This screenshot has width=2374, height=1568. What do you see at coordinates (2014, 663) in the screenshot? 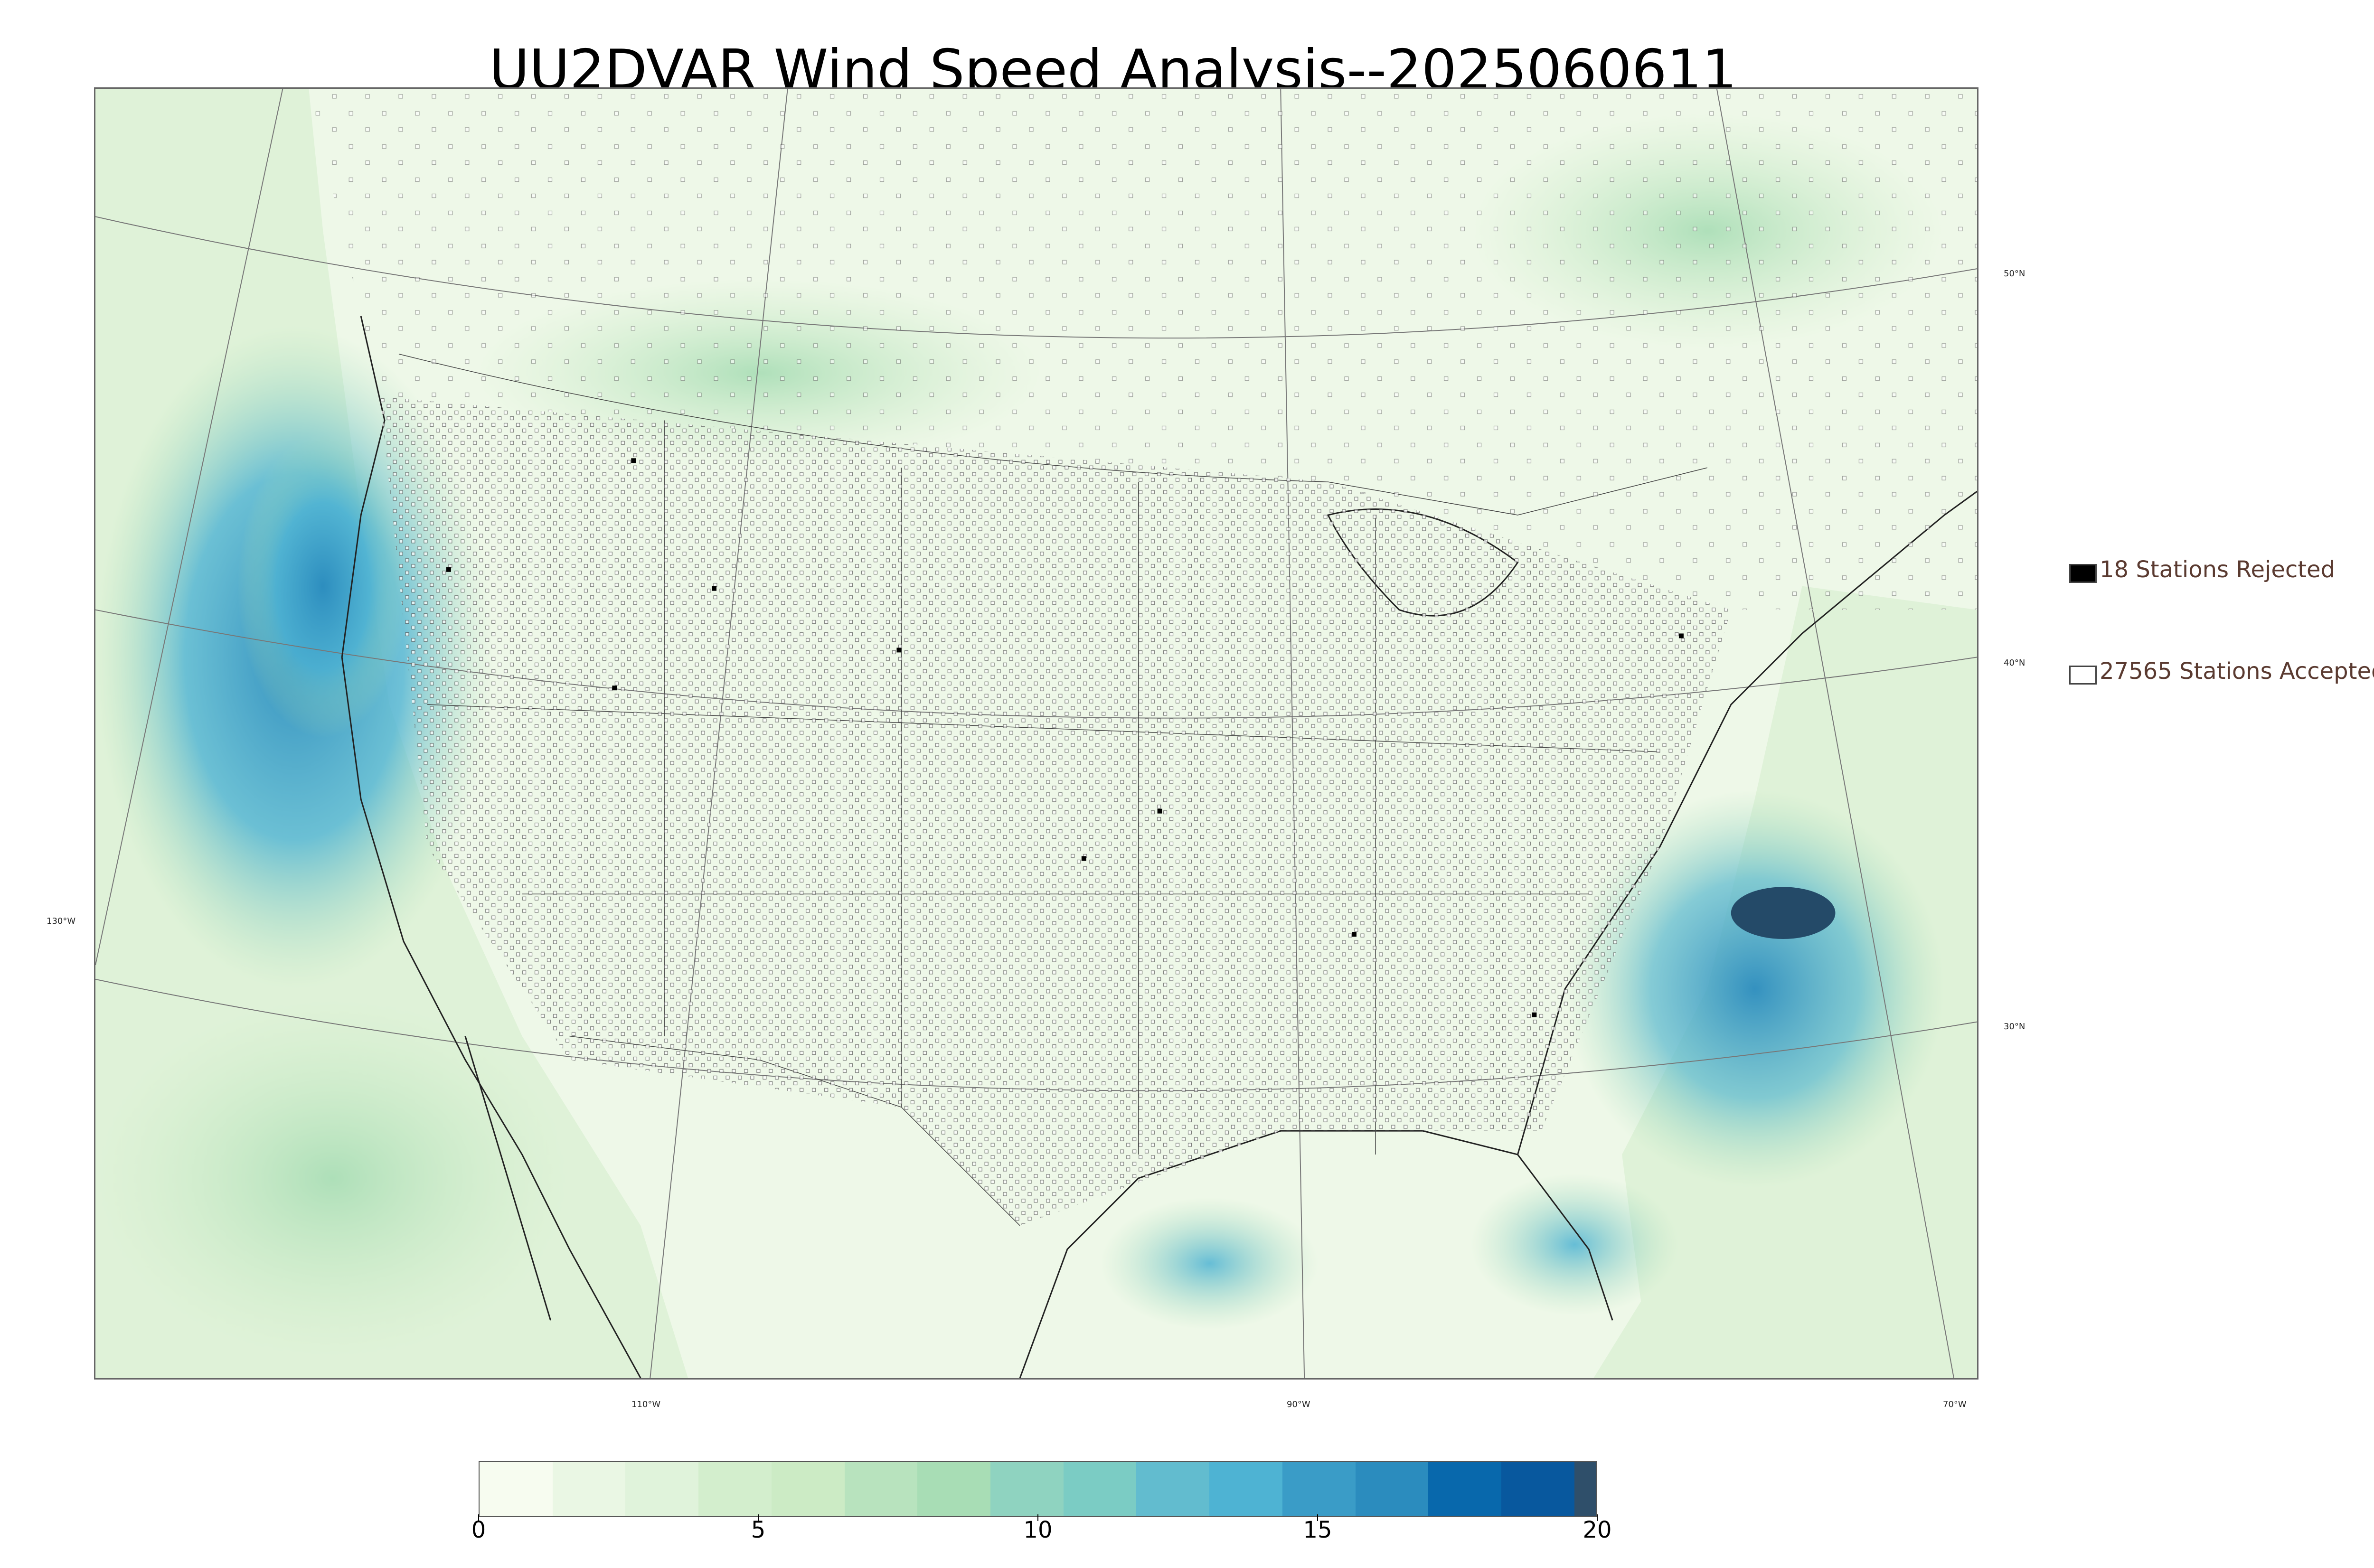
I see `lat-label-40n: 40°N` at bounding box center [2014, 663].